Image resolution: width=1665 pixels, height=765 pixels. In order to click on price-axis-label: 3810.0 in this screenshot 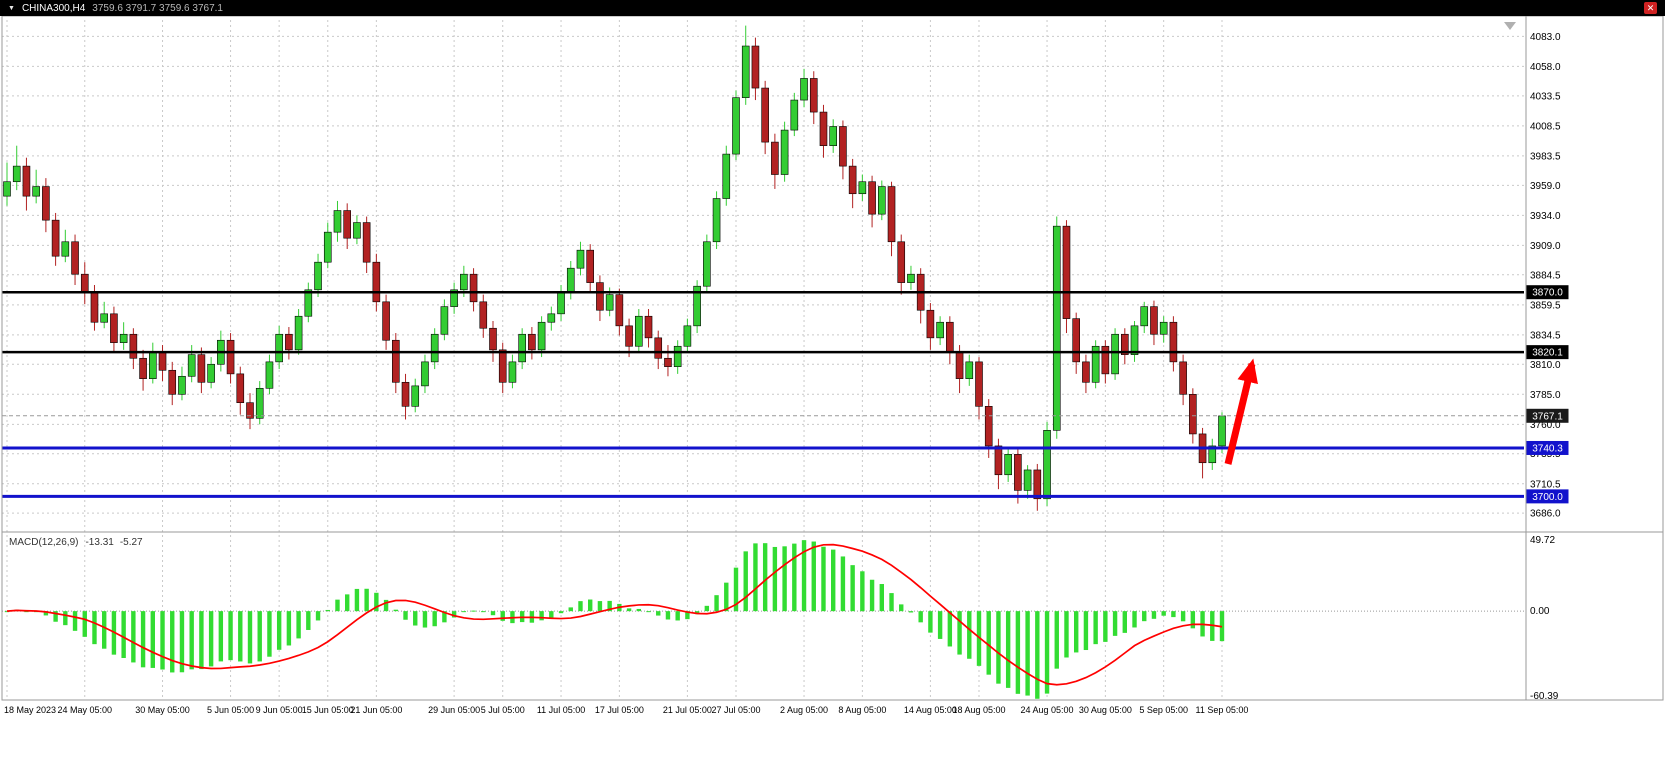, I will do `click(1545, 365)`.